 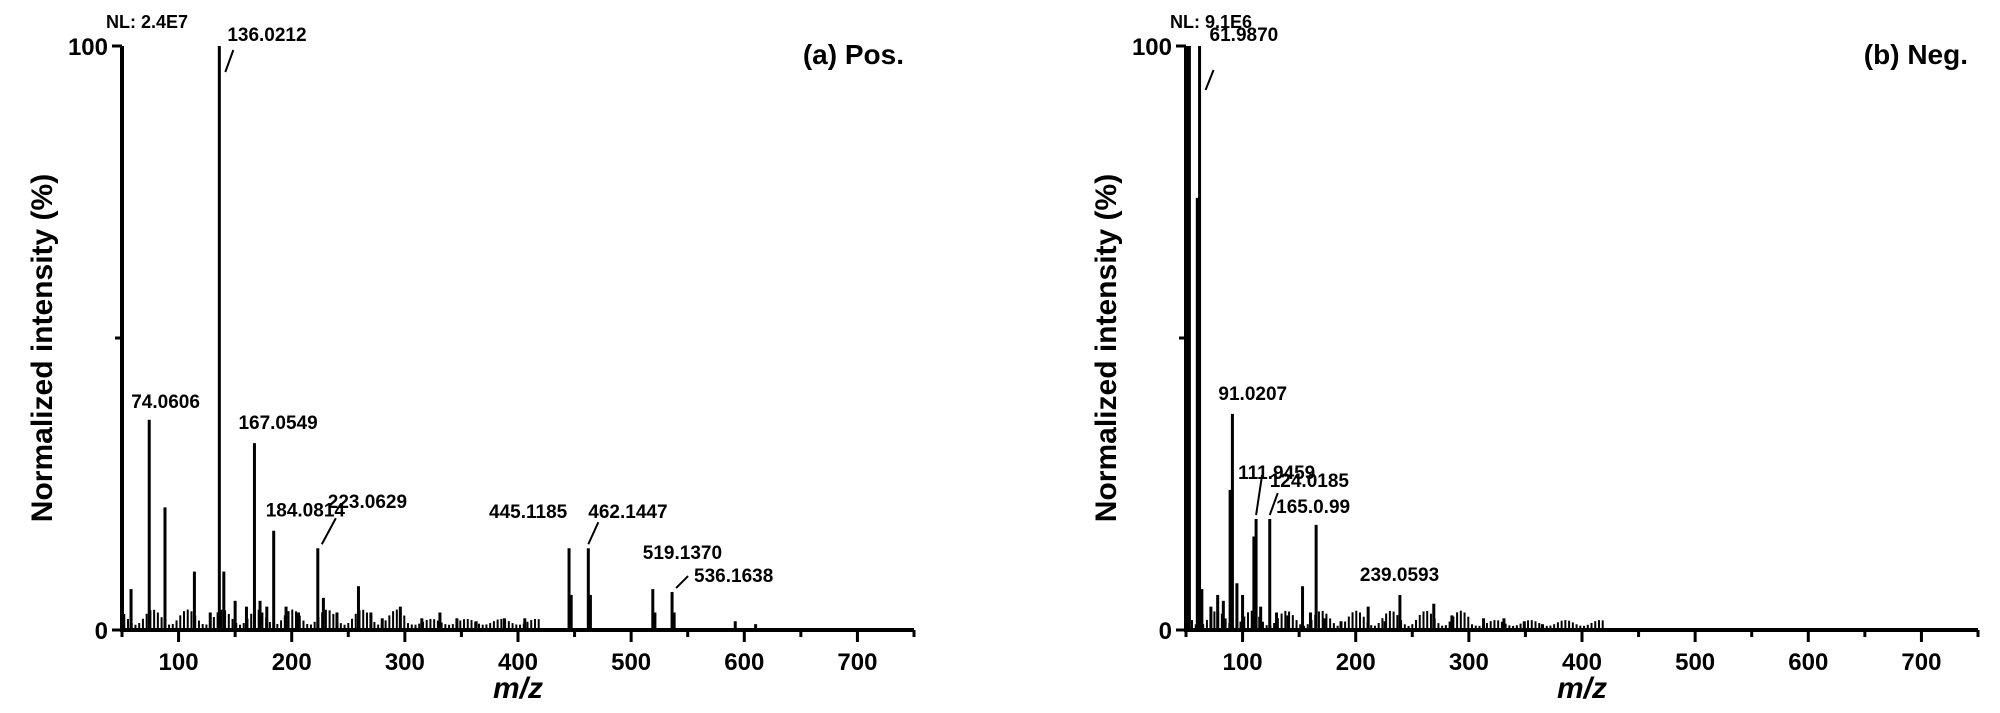 What do you see at coordinates (266, 35) in the screenshot?
I see `peak-label: 136.0212` at bounding box center [266, 35].